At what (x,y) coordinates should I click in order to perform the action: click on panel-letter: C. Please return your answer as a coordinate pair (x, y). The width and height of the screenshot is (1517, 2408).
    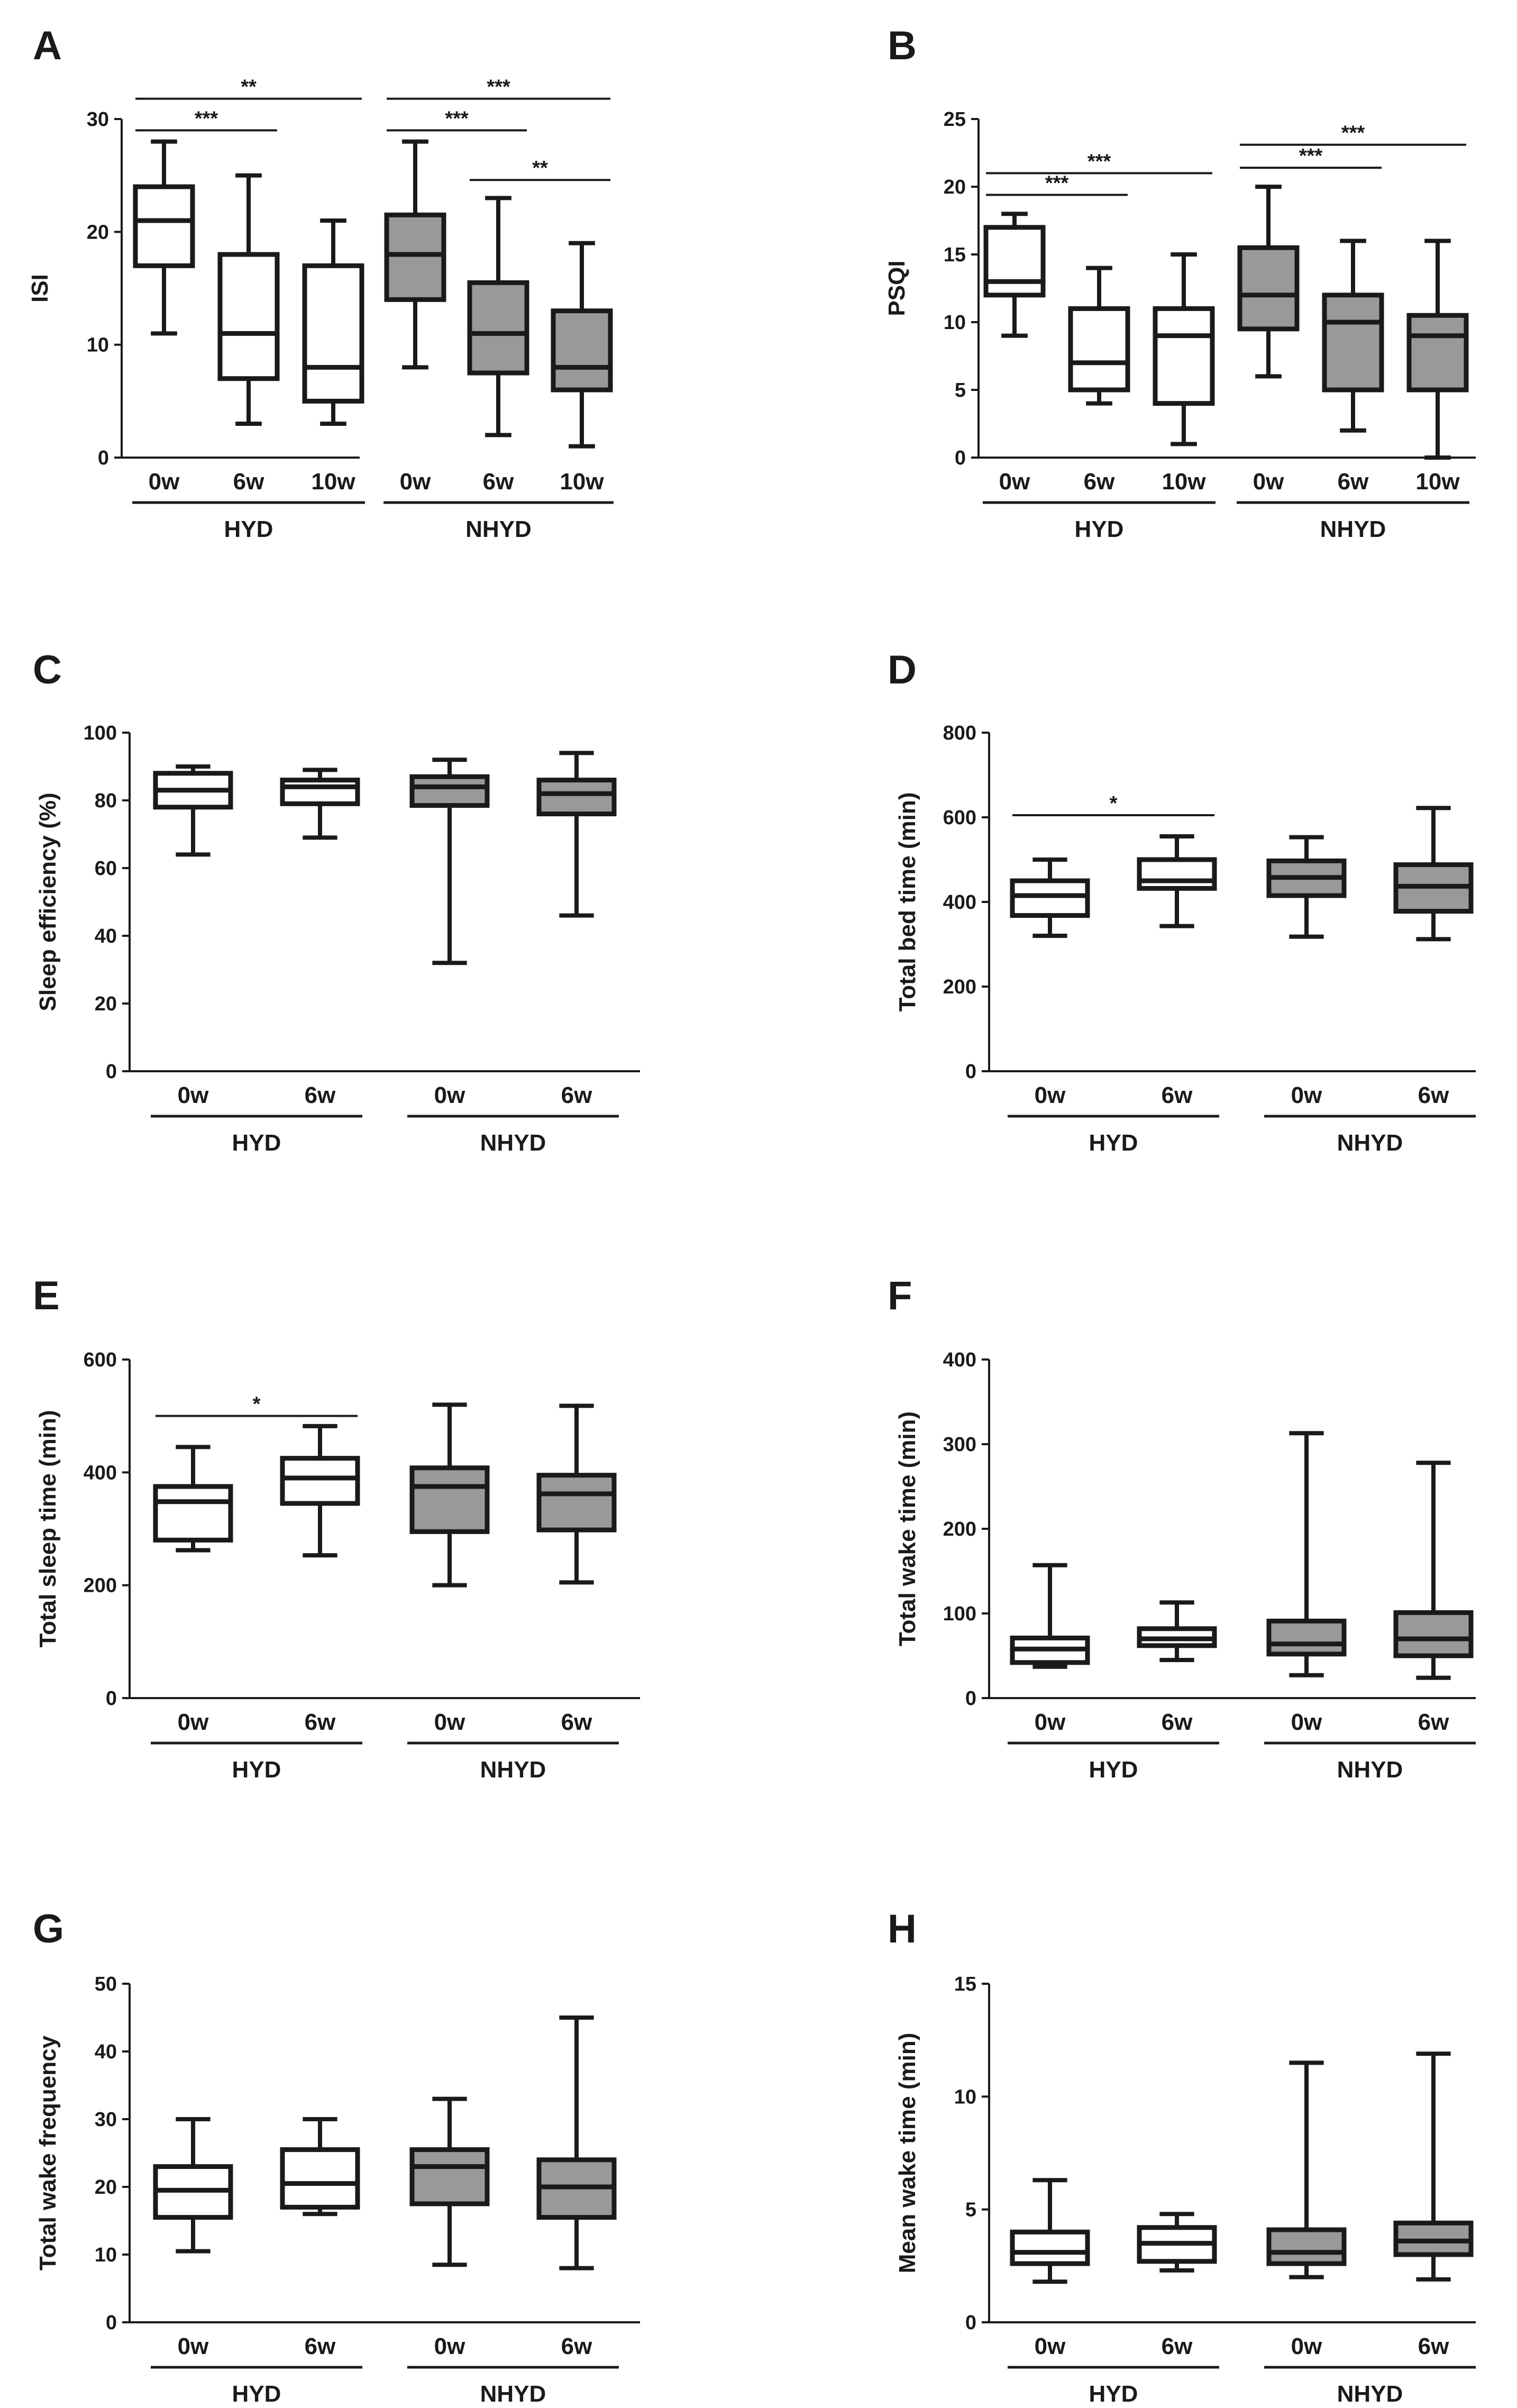
    Looking at the image, I should click on (47, 669).